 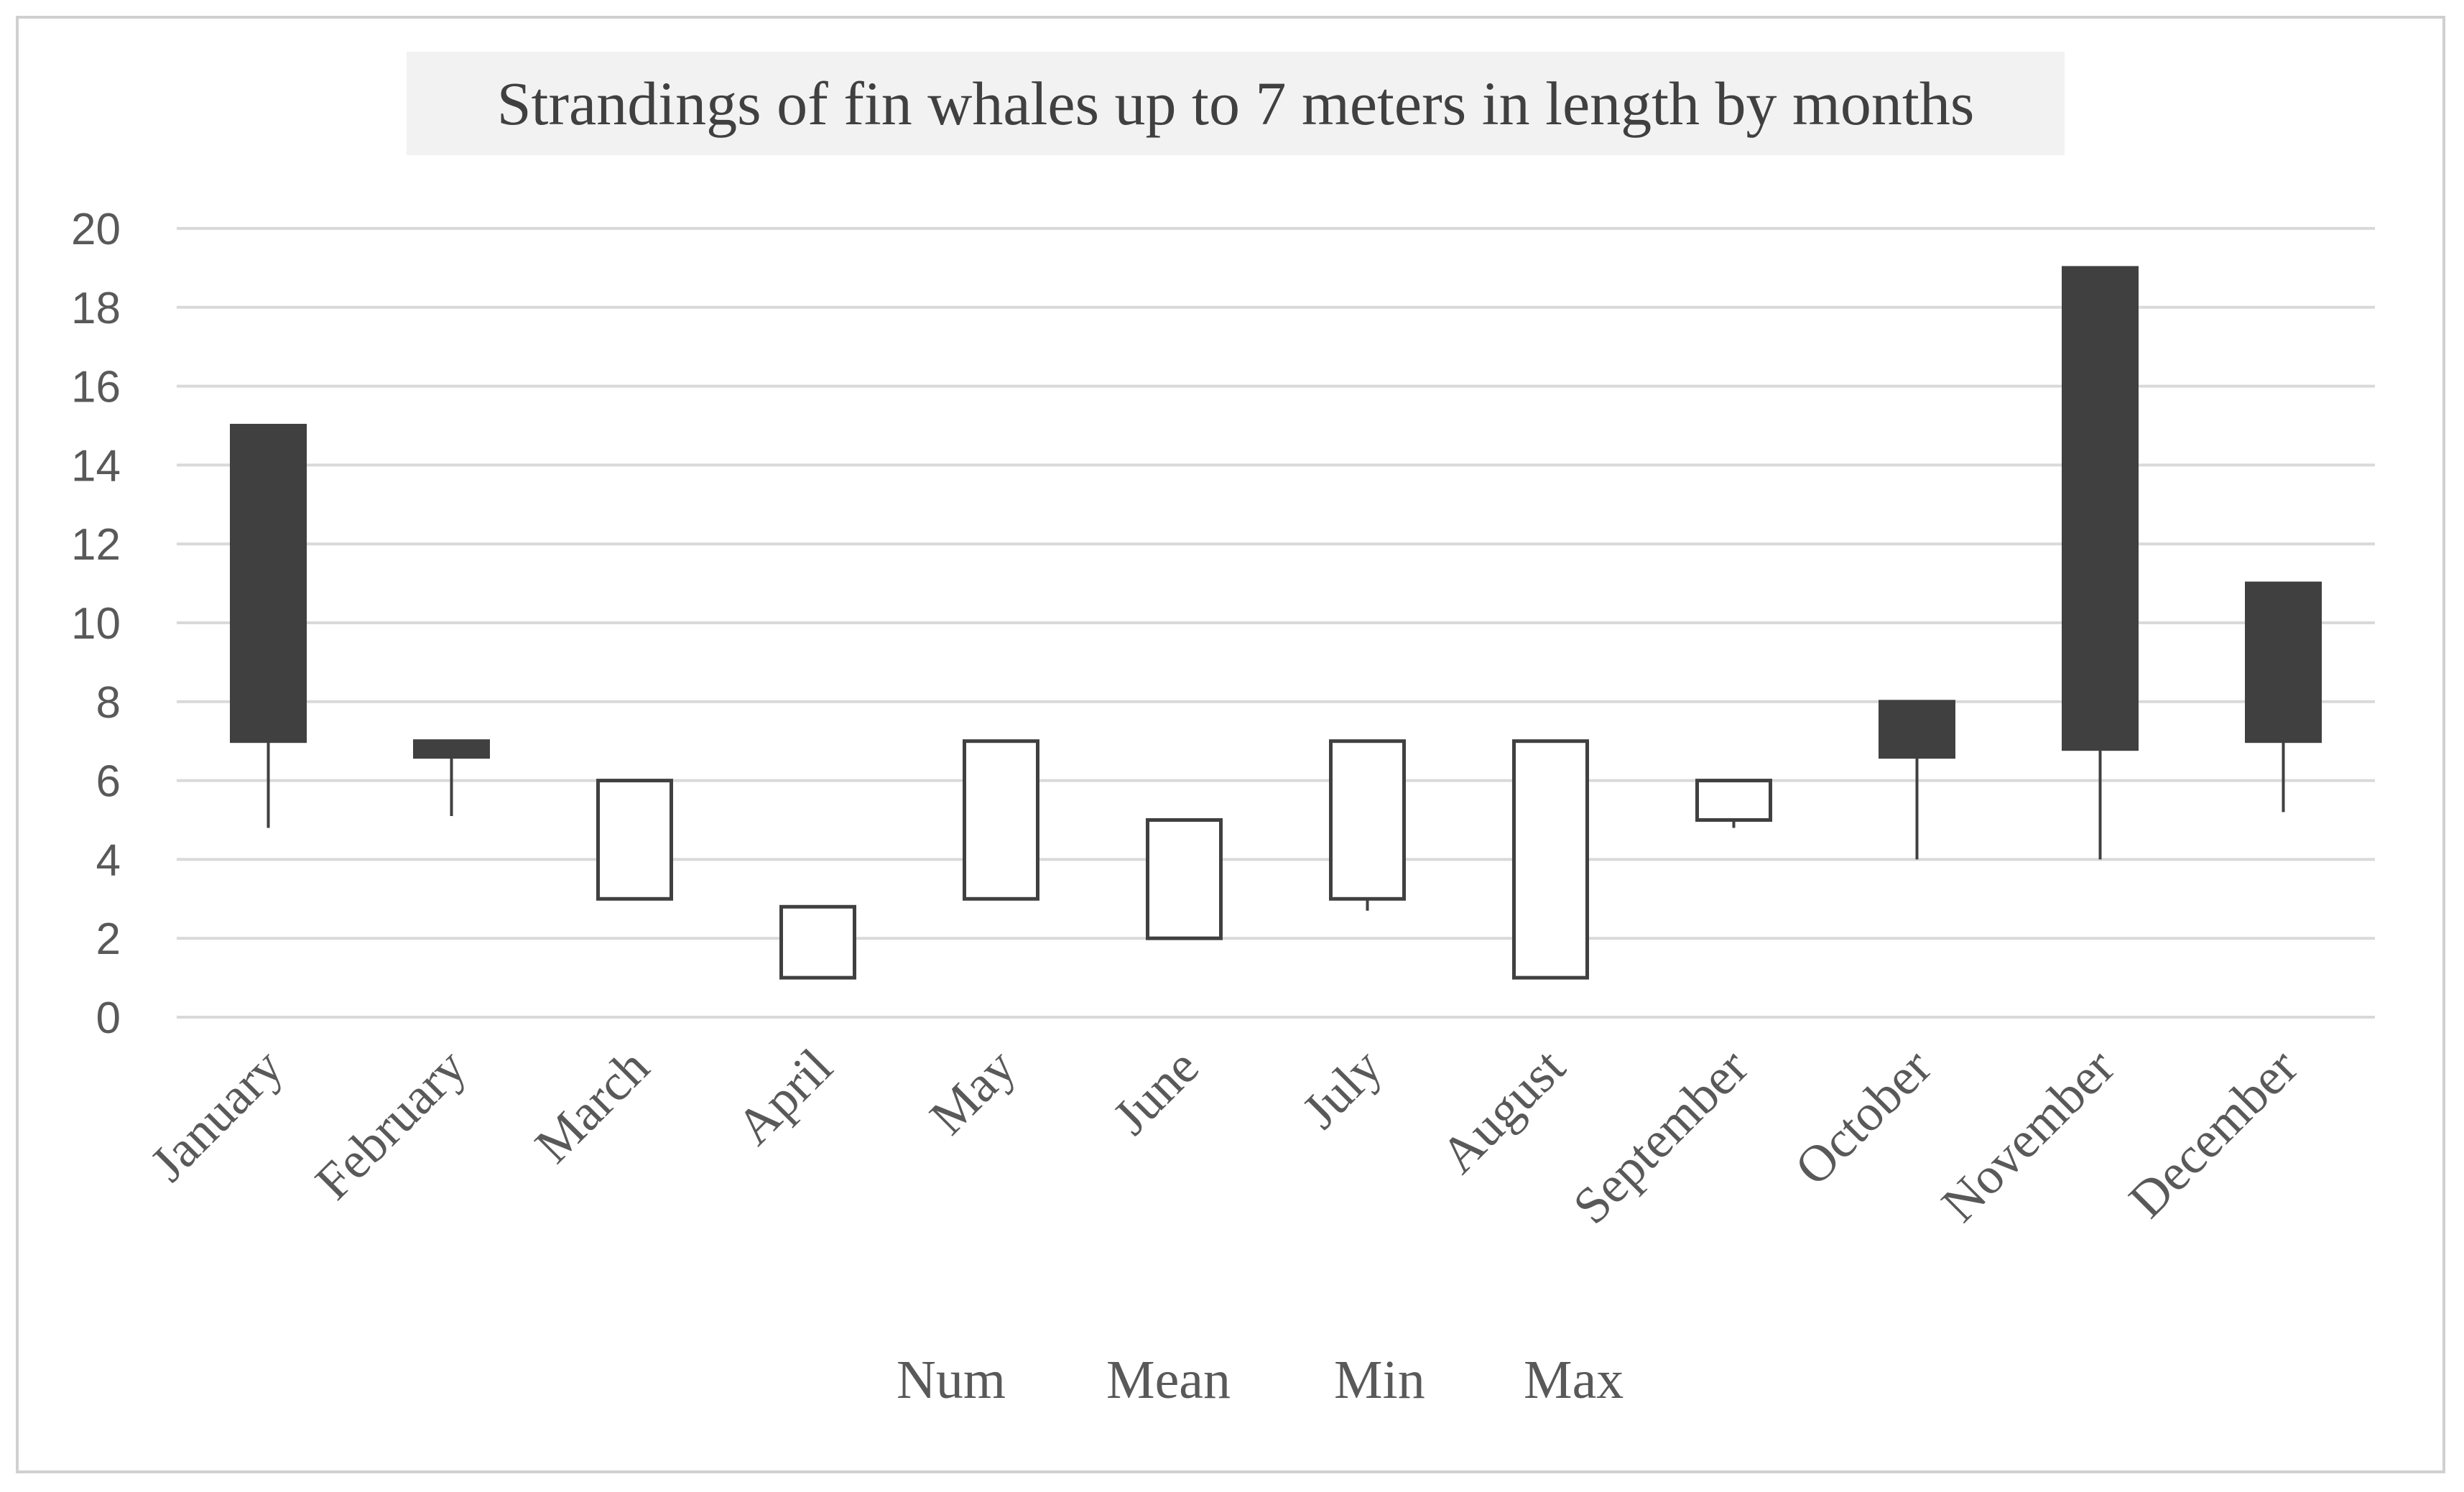 I want to click on y-tick-label: 0, so click(x=108, y=1018).